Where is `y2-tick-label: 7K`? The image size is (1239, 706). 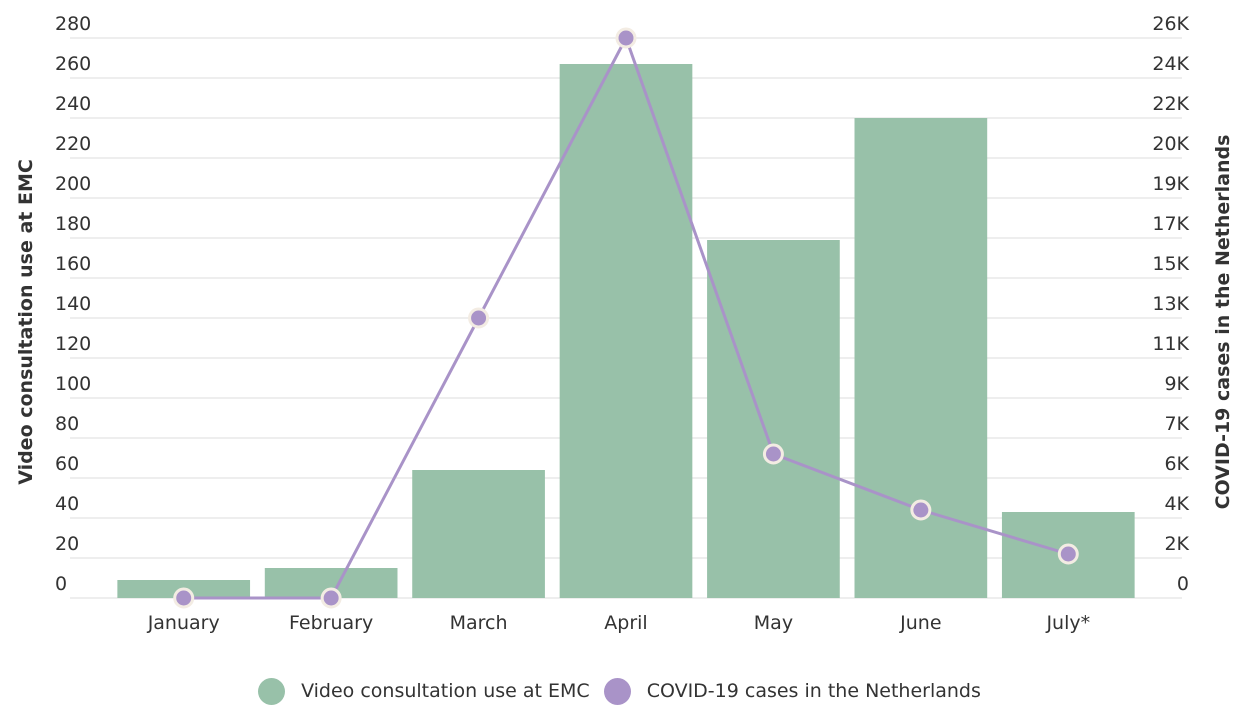 y2-tick-label: 7K is located at coordinates (1176, 424).